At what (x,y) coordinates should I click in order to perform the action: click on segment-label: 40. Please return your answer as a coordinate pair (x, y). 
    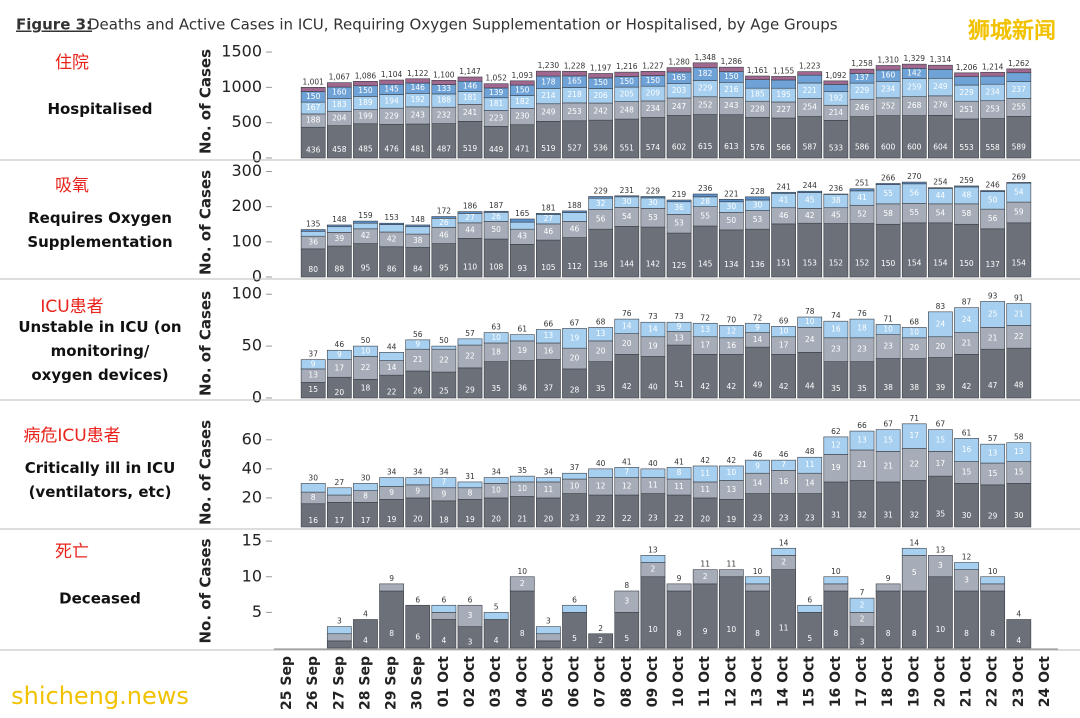
    Looking at the image, I should click on (653, 387).